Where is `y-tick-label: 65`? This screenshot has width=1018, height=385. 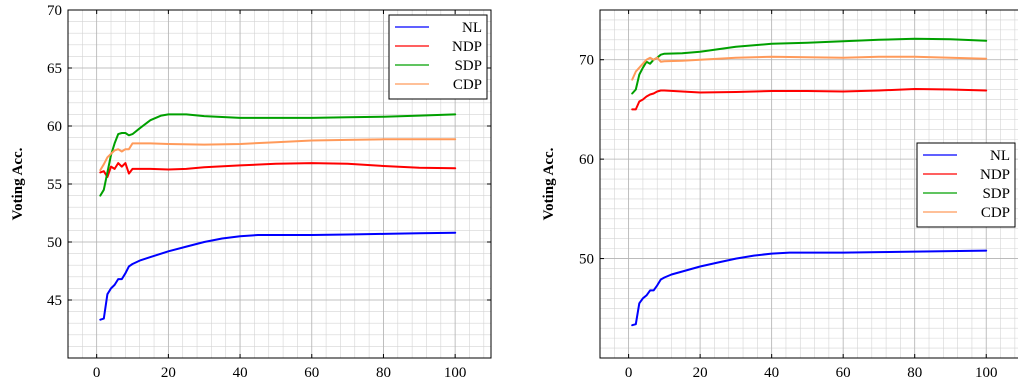
y-tick-label: 65 is located at coordinates (54, 69).